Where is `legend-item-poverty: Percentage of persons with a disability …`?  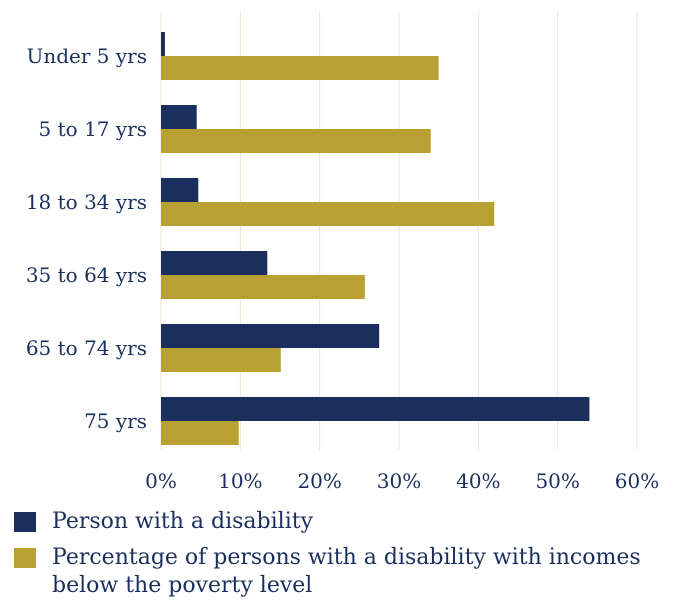 legend-item-poverty: Percentage of persons with a disability … is located at coordinates (334, 572).